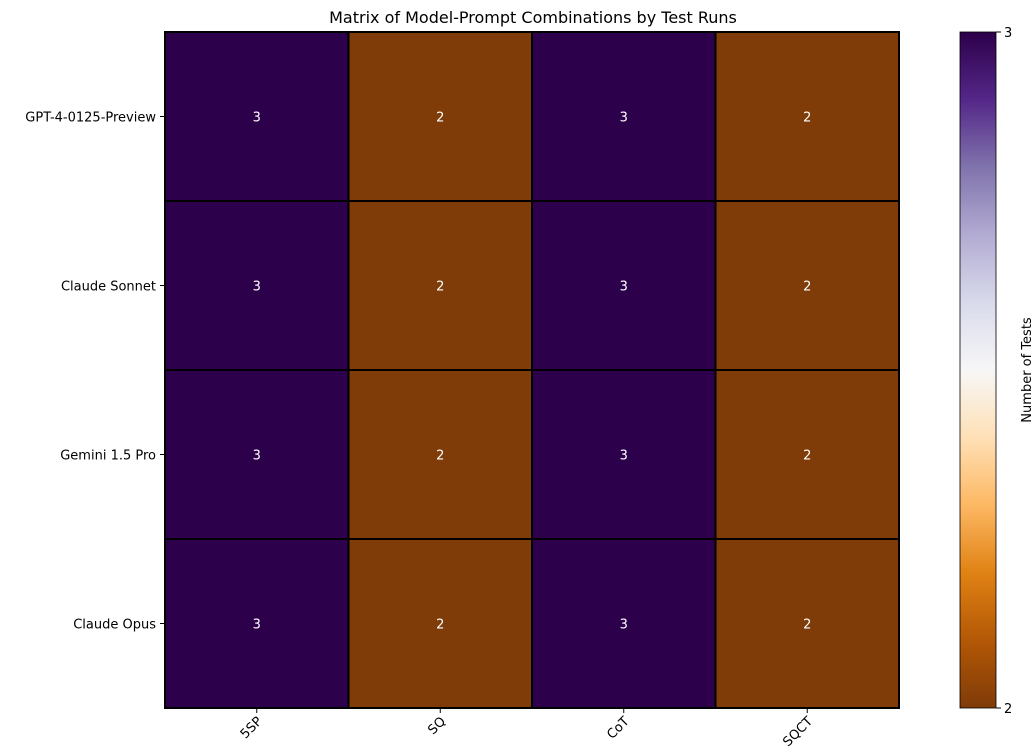 This screenshot has height=750, width=1034. I want to click on colorbar-ticks: 23, so click(1004, 371).